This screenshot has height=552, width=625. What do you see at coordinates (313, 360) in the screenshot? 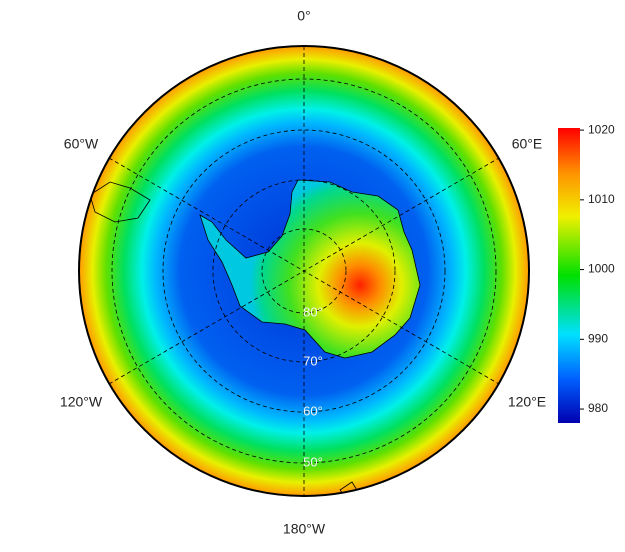
I see `latitude-label: 70°` at bounding box center [313, 360].